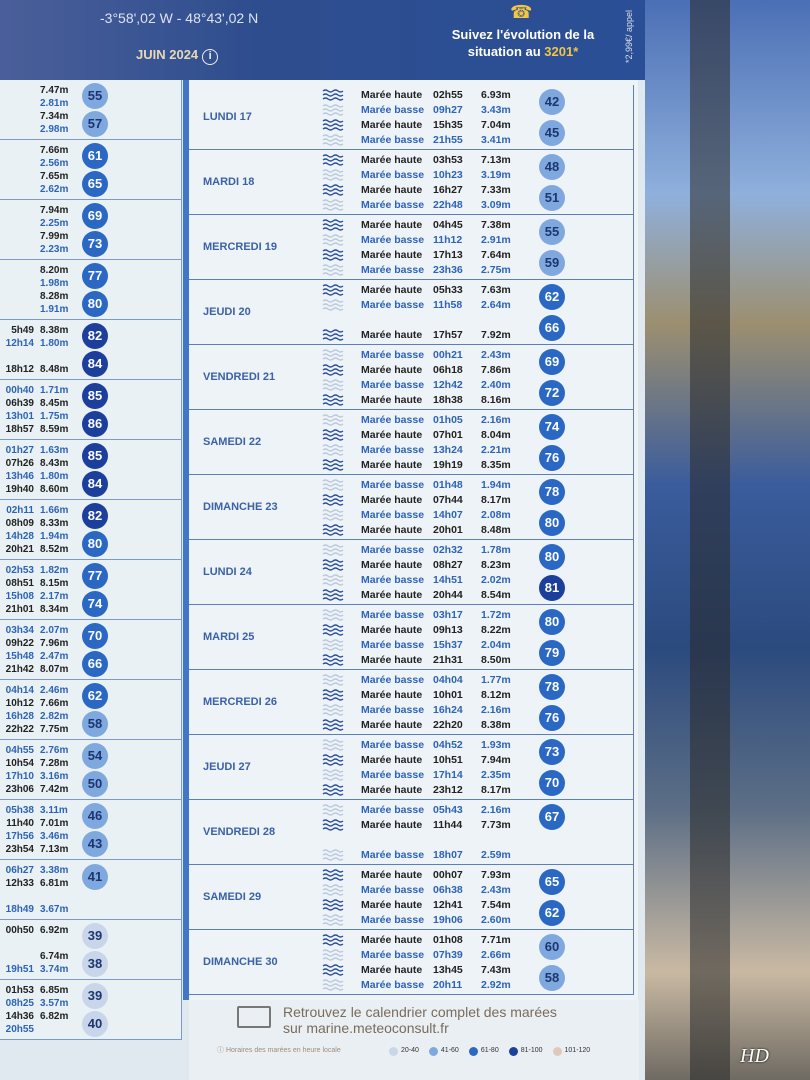 Image resolution: width=810 pixels, height=1080 pixels. I want to click on tide-time: 01h48, so click(448, 485).